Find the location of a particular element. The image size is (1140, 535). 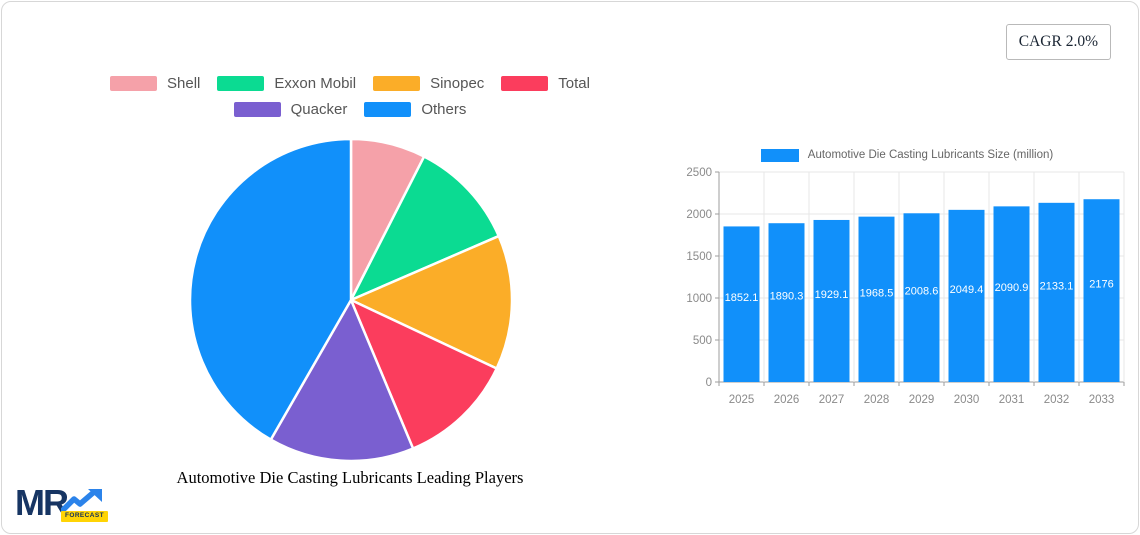

legend-swatch-shell is located at coordinates (134, 83).